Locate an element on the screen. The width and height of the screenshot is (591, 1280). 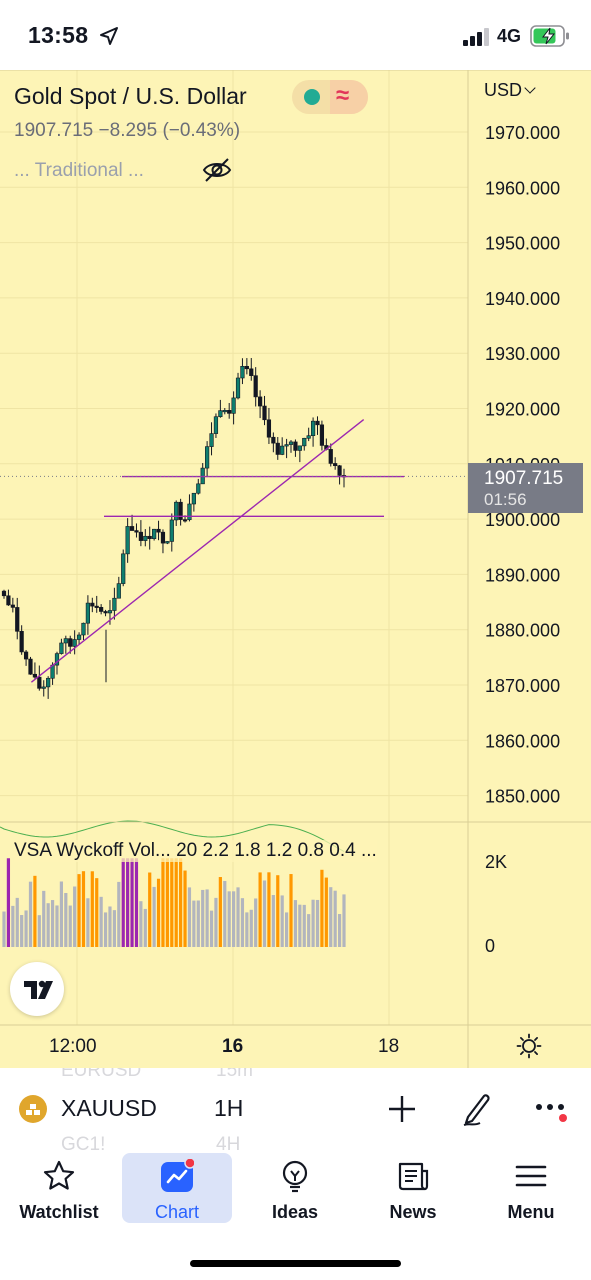
volume-ma-line is located at coordinates (172, 836).